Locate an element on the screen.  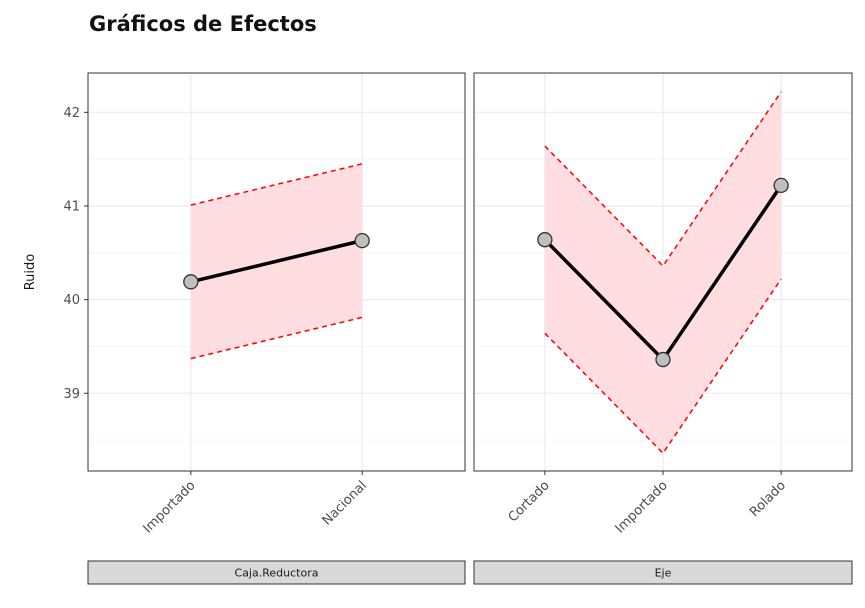
effect-line is located at coordinates (276, 261).